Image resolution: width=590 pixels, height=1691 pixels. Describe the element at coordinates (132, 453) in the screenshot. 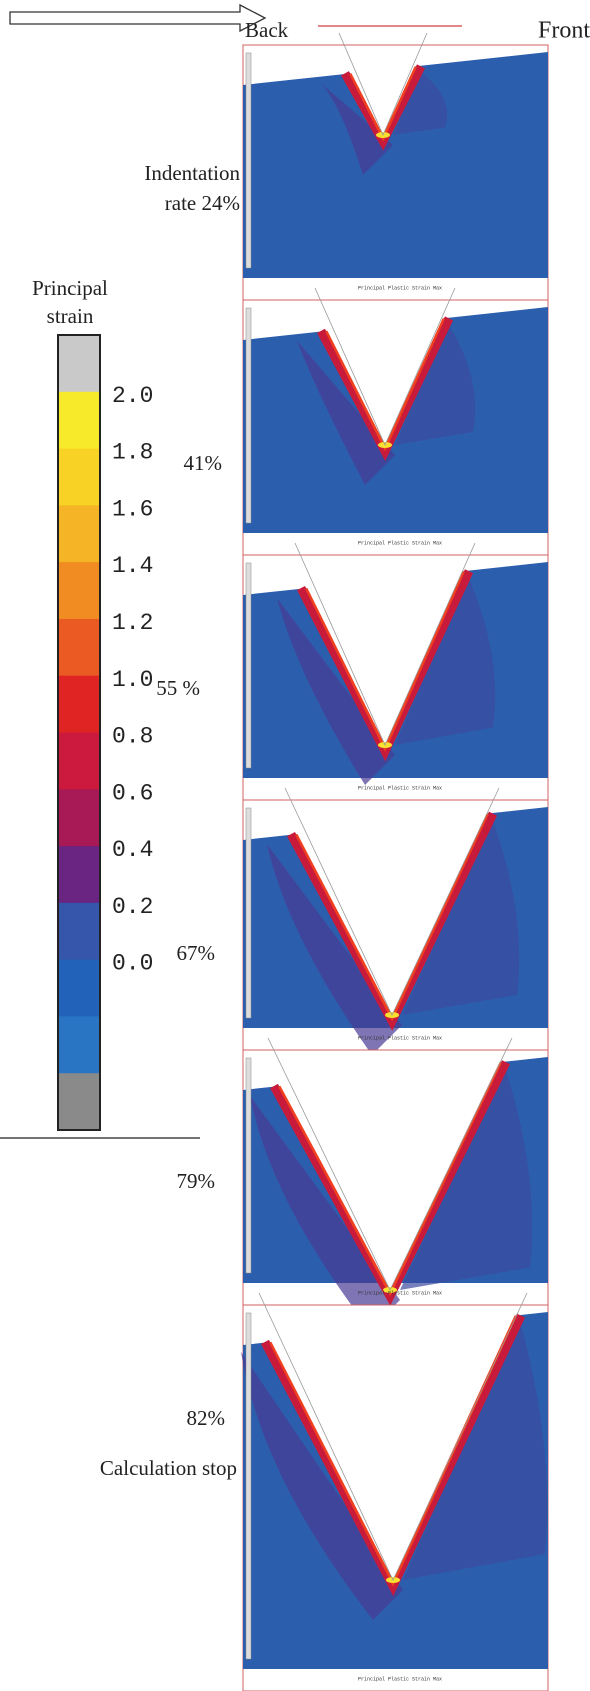

I see `colorbar-label: 1.8` at that location.